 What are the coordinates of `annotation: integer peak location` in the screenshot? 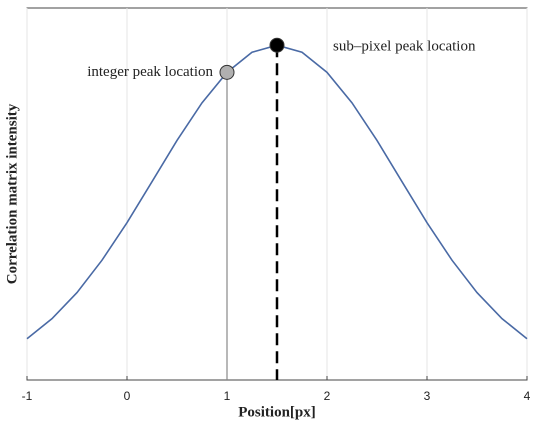 It's located at (150, 72).